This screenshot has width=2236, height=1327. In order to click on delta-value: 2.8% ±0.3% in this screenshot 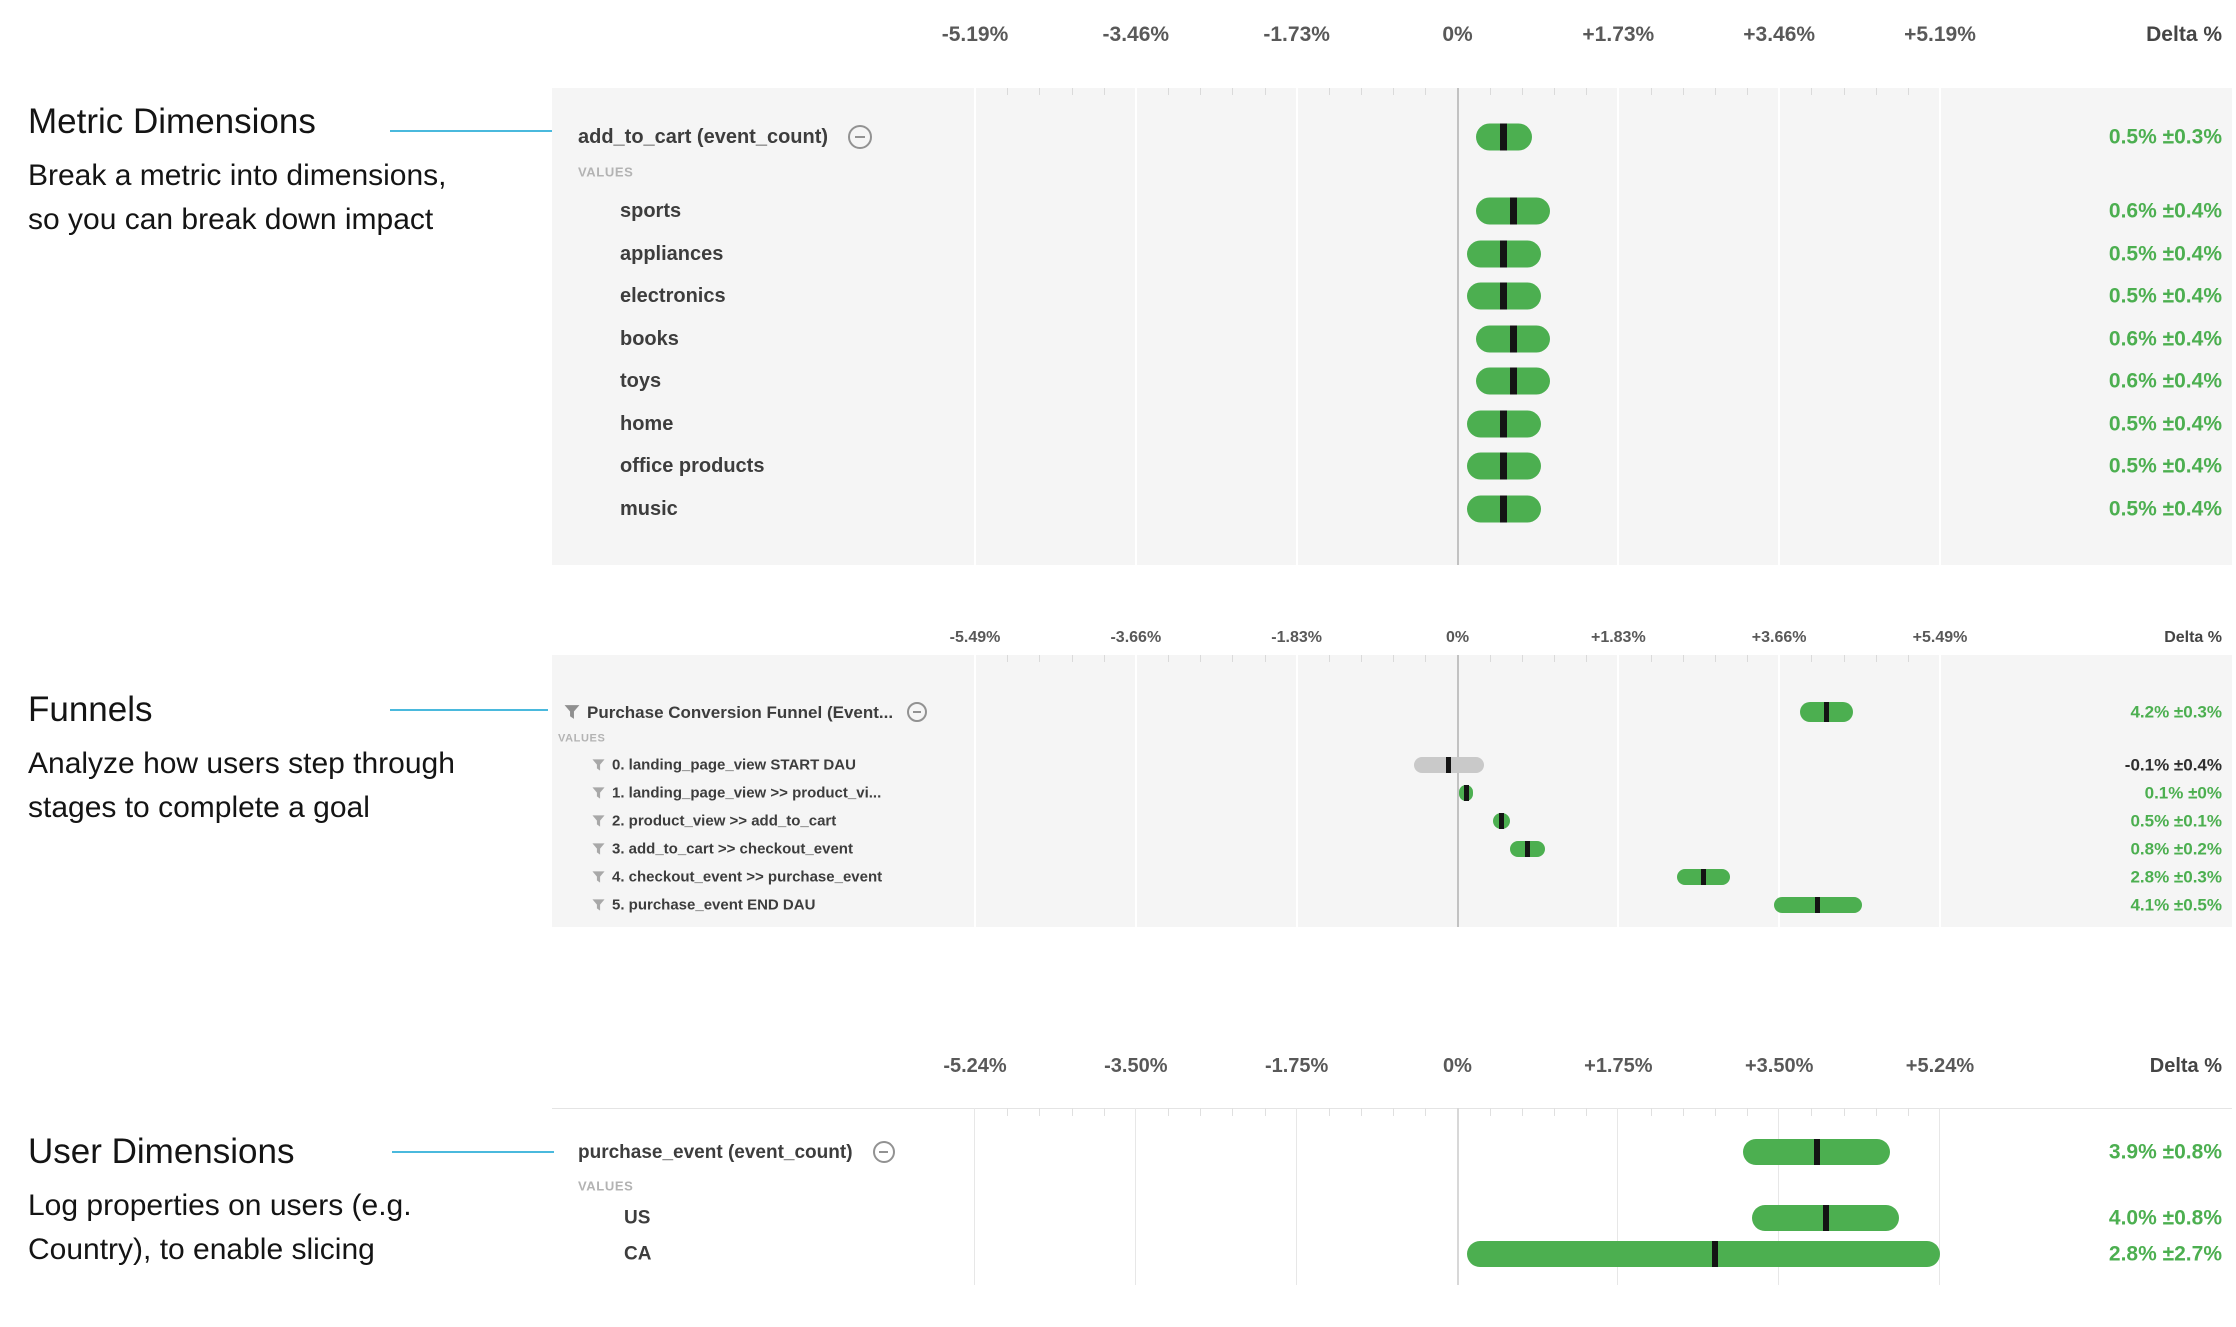, I will do `click(2176, 877)`.